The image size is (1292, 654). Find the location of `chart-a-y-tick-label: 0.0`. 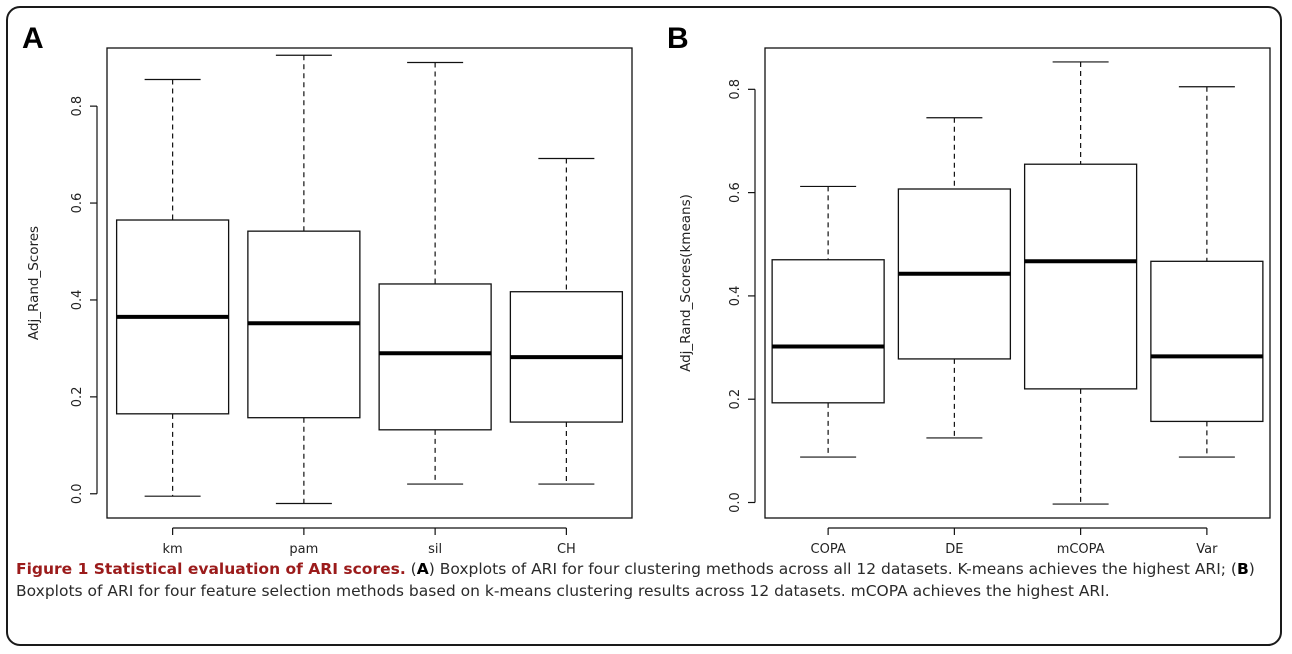

chart-a-y-tick-label: 0.0 is located at coordinates (77, 493).